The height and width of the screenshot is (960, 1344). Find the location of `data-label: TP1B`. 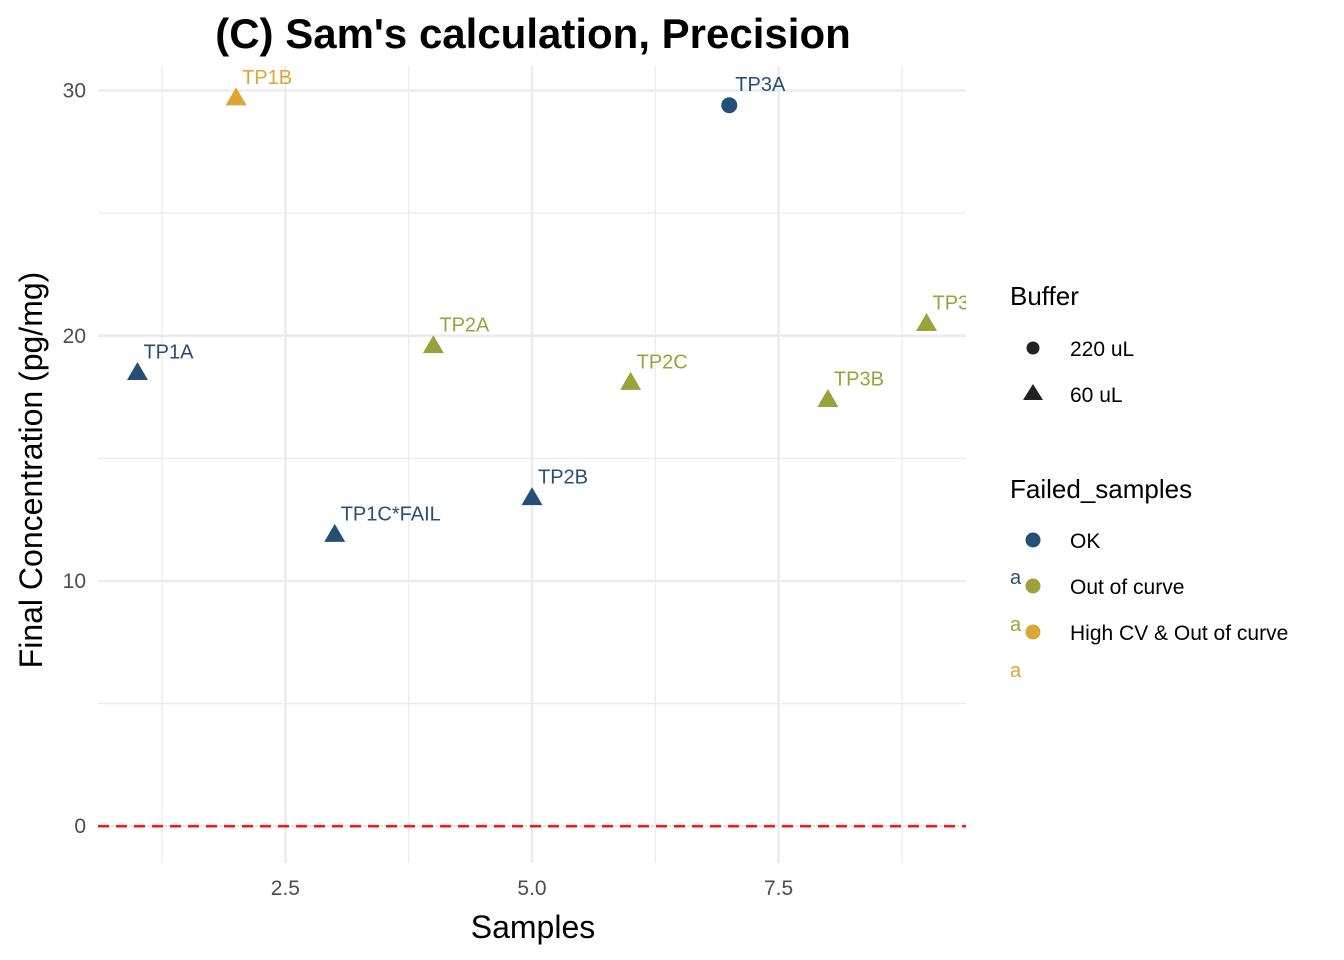

data-label: TP1B is located at coordinates (267, 78).